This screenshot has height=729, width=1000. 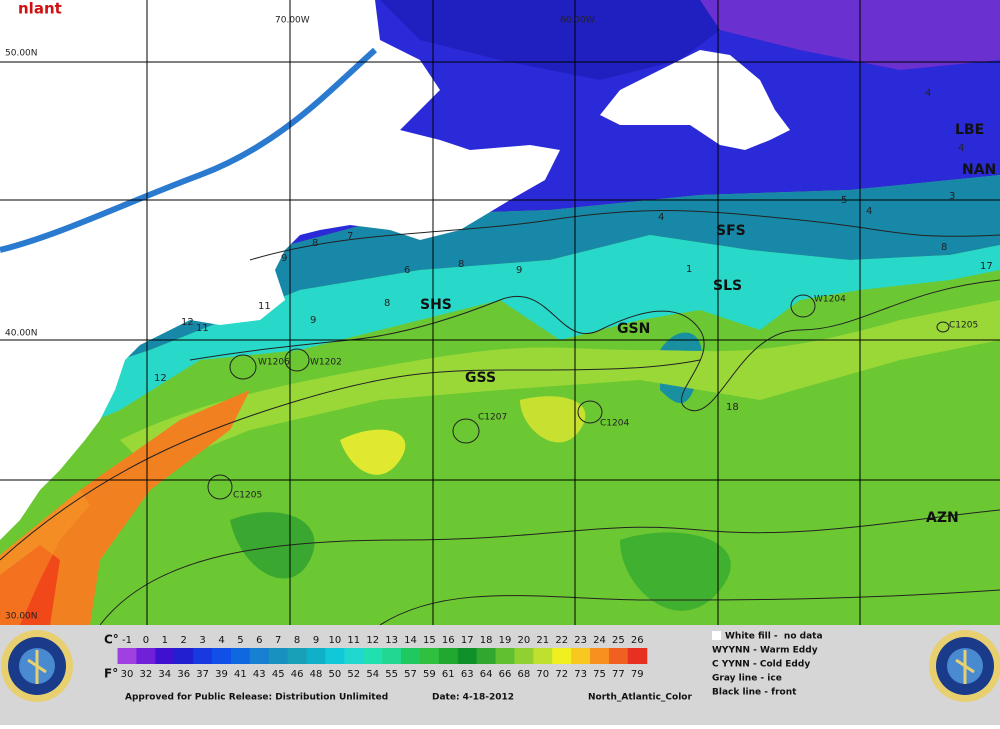 What do you see at coordinates (111, 674) in the screenshot?
I see `fahrenheit-label: F°` at bounding box center [111, 674].